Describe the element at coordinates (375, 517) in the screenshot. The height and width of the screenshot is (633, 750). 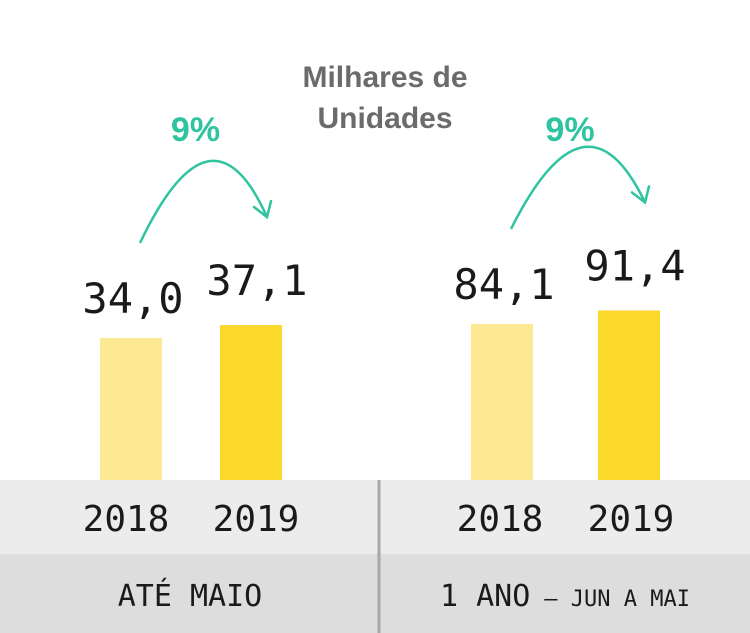
I see `years-band` at that location.